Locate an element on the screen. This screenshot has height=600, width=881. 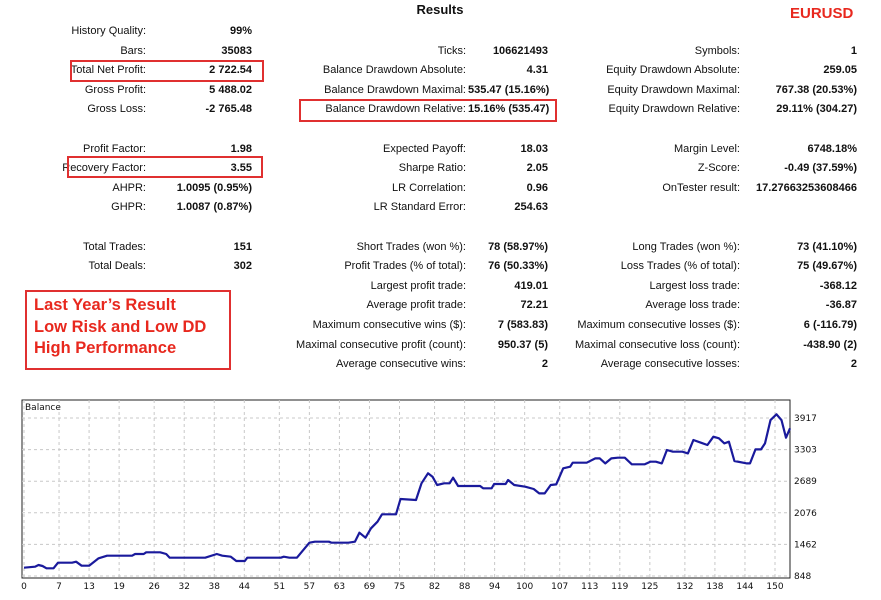
chart-title: Balance is located at coordinates (43, 408).